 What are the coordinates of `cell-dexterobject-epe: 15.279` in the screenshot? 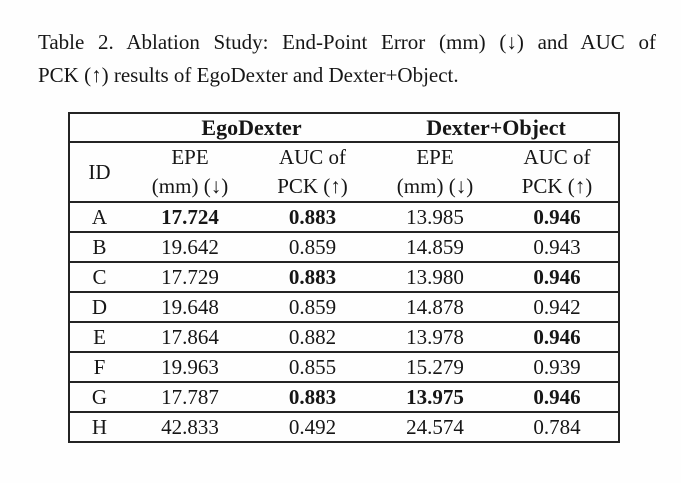 It's located at (435, 367).